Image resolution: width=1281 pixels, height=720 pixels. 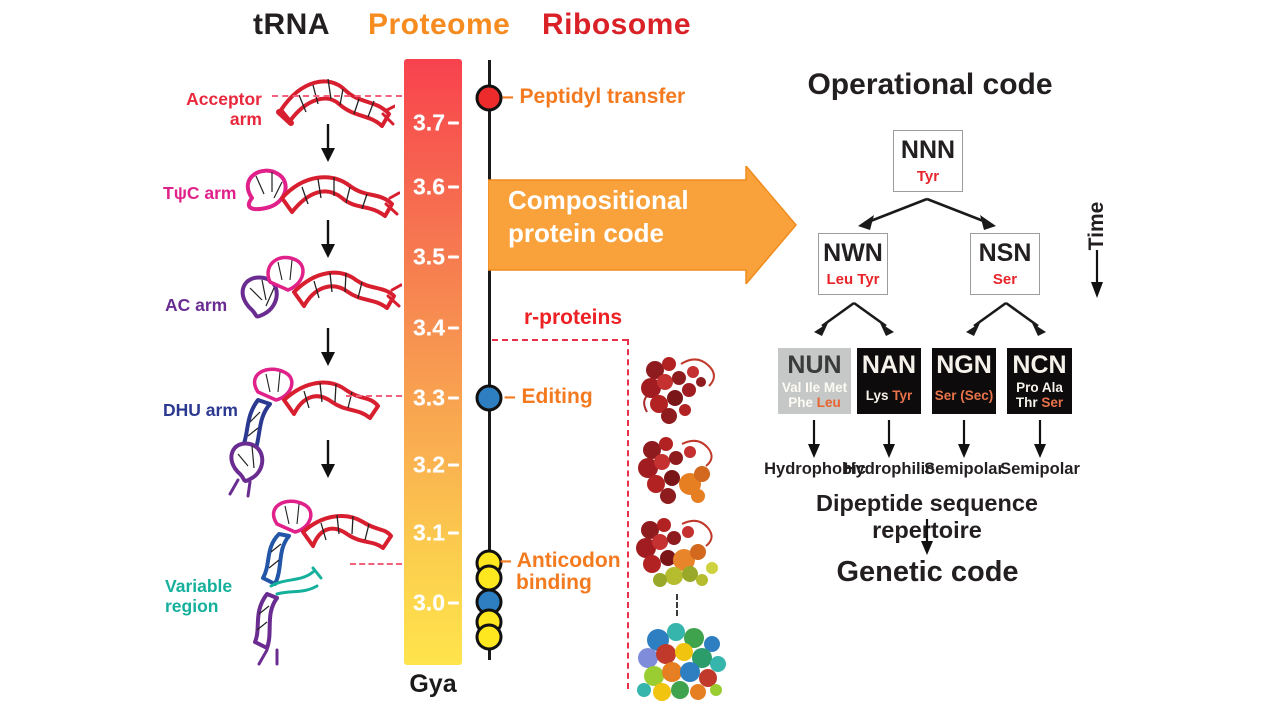 I want to click on tick-3-5: 3.5, so click(x=436, y=257).